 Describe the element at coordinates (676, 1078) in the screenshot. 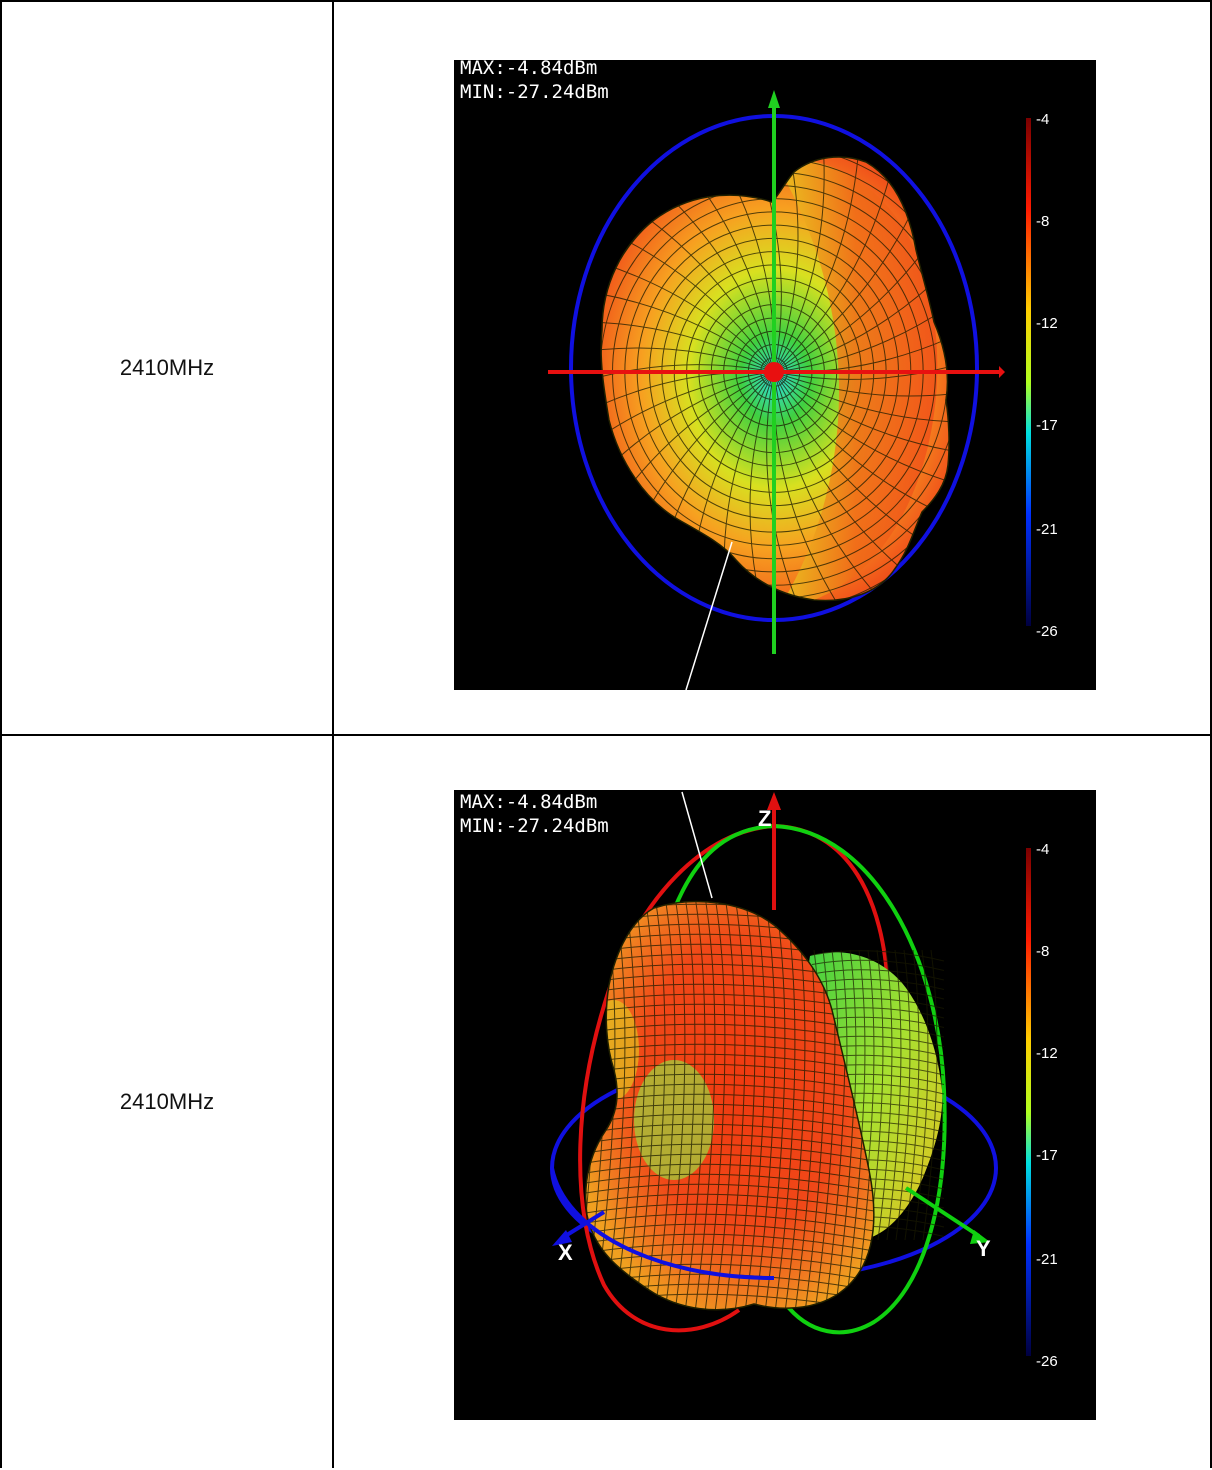

I see `red-ring` at that location.